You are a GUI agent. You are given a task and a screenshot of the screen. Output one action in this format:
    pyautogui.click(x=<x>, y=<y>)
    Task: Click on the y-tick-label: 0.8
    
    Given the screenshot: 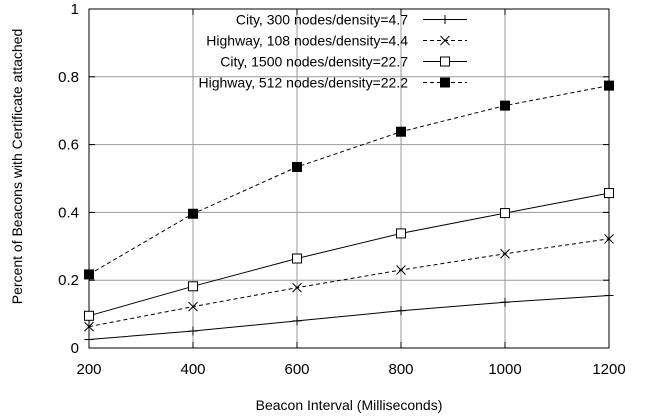 What is the action you would take?
    pyautogui.click(x=68, y=77)
    